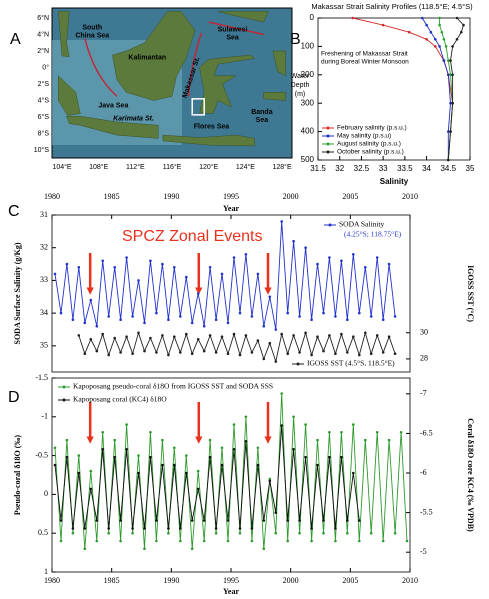 This screenshot has height=599, width=489. I want to click on lat-tick-label: 4°N, so click(43, 34).